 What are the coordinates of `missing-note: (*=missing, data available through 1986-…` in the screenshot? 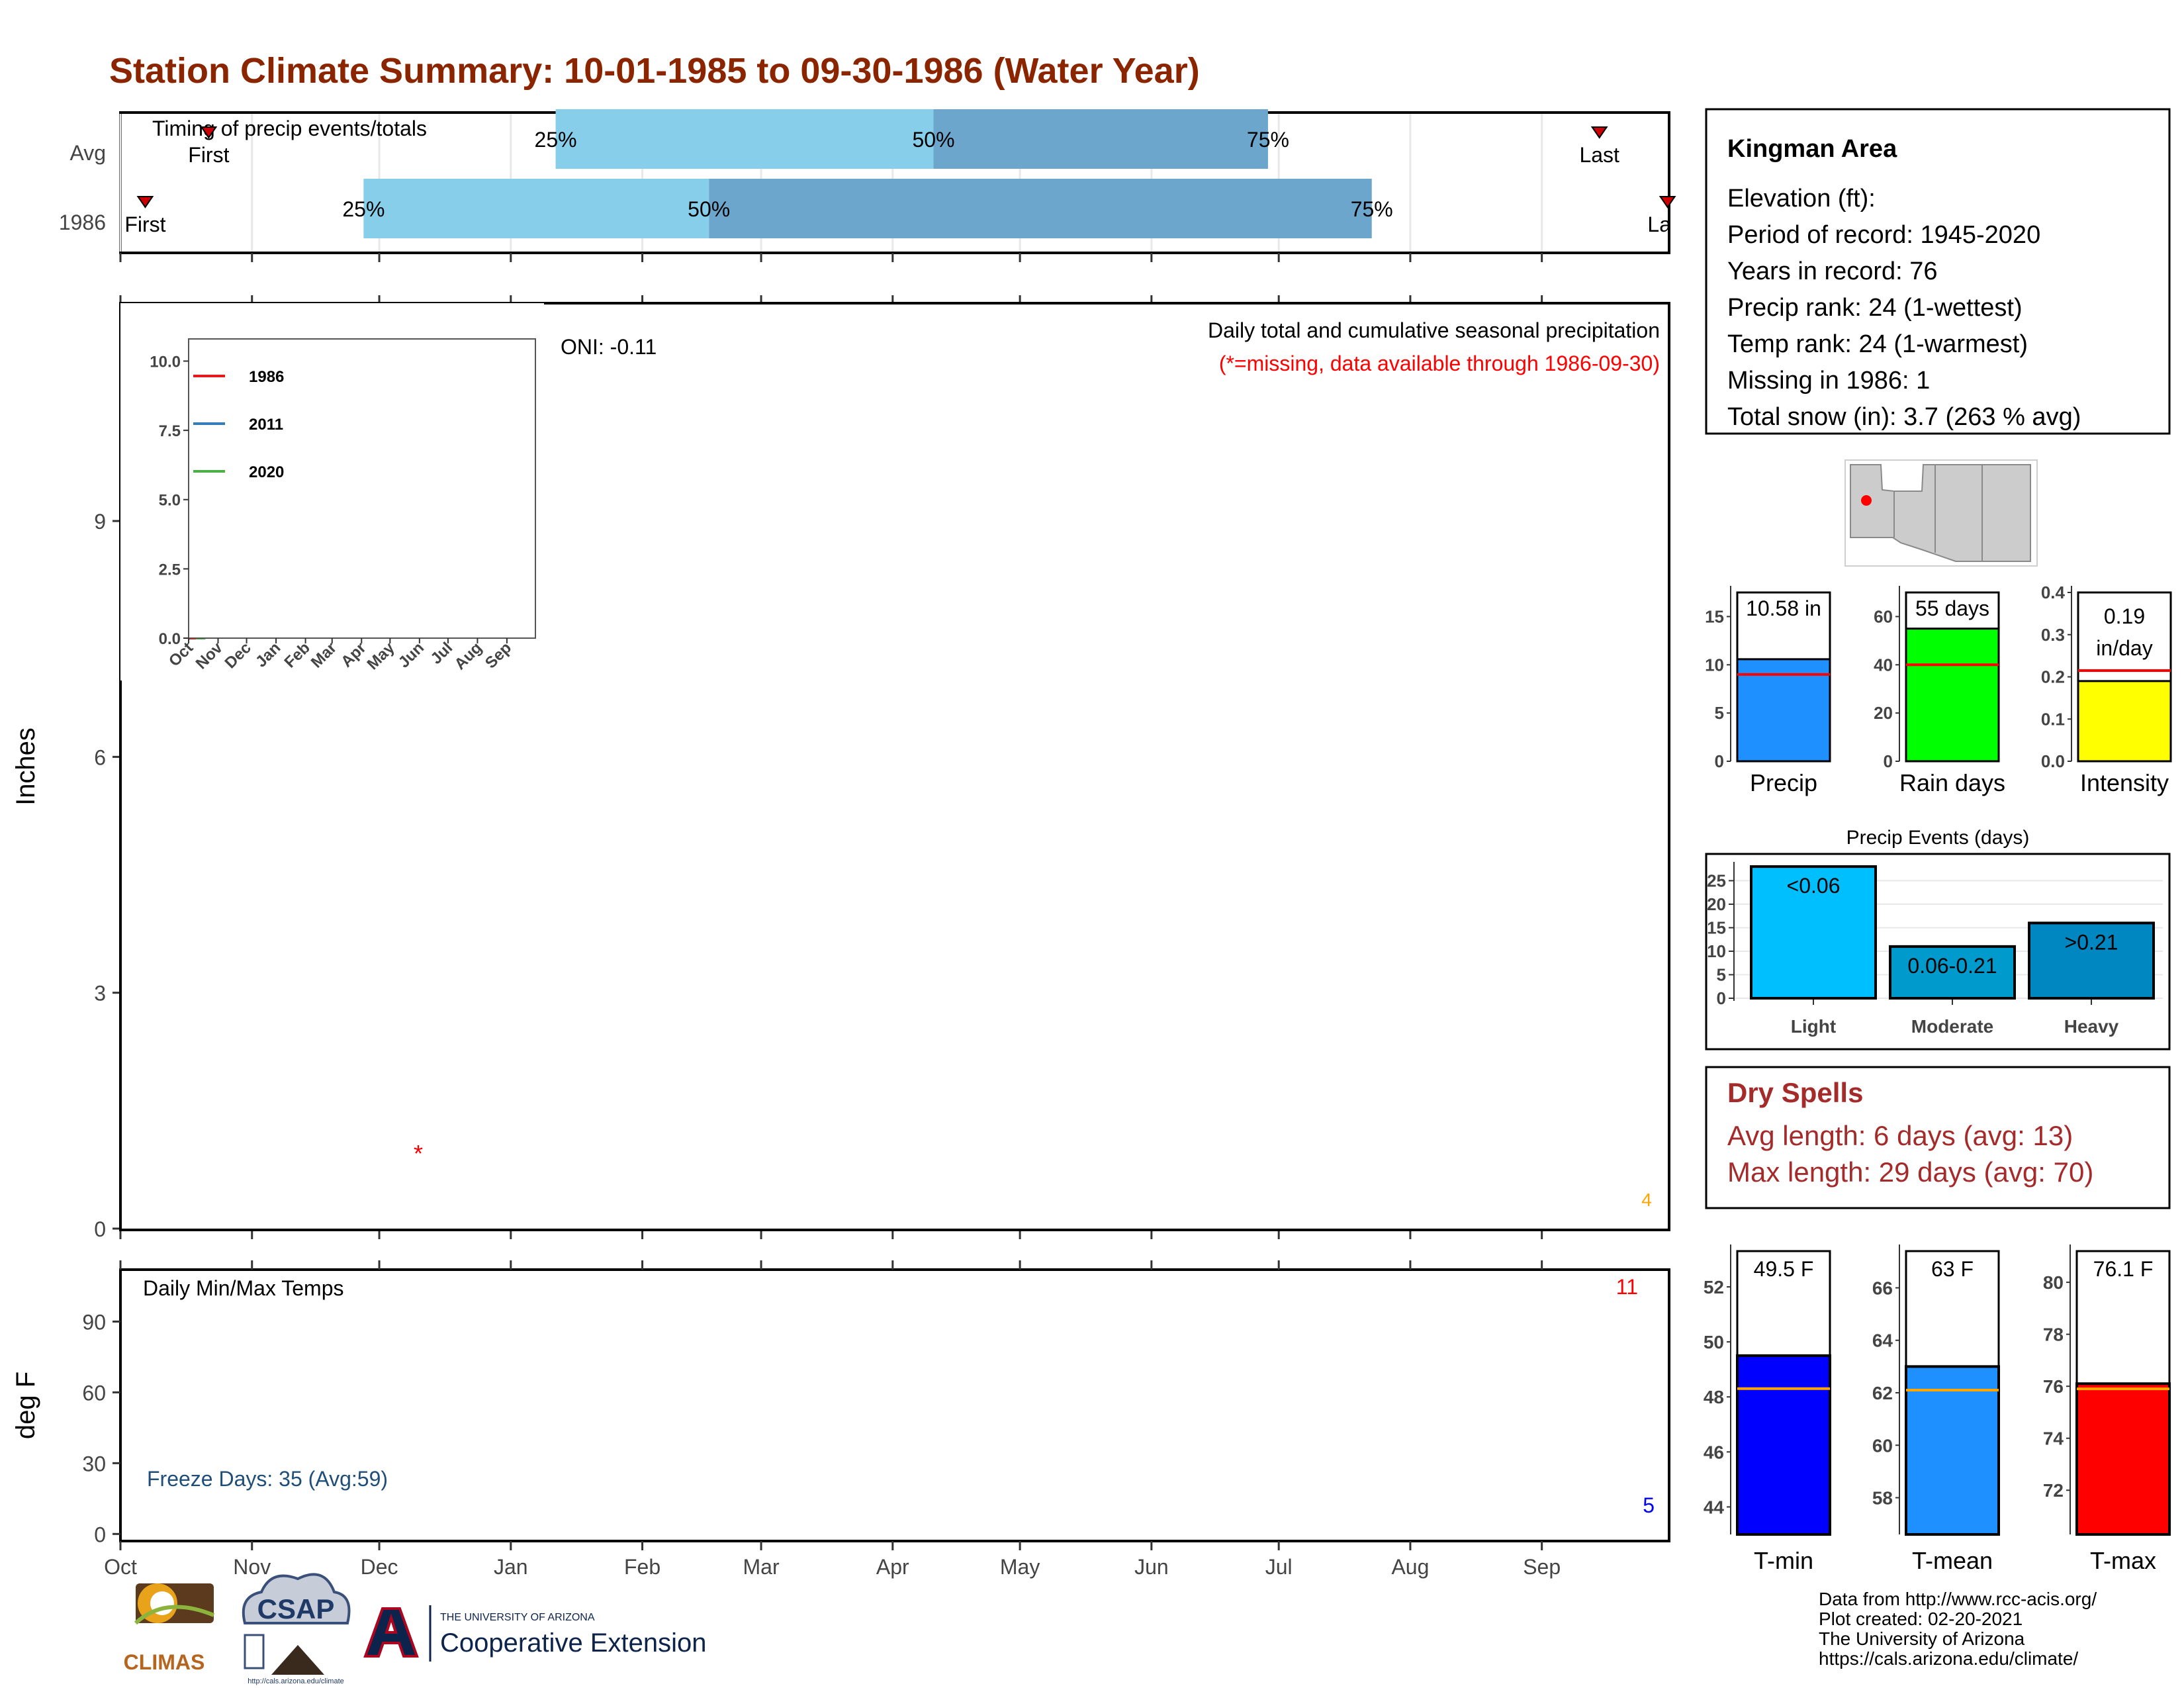 It's located at (1439, 363).